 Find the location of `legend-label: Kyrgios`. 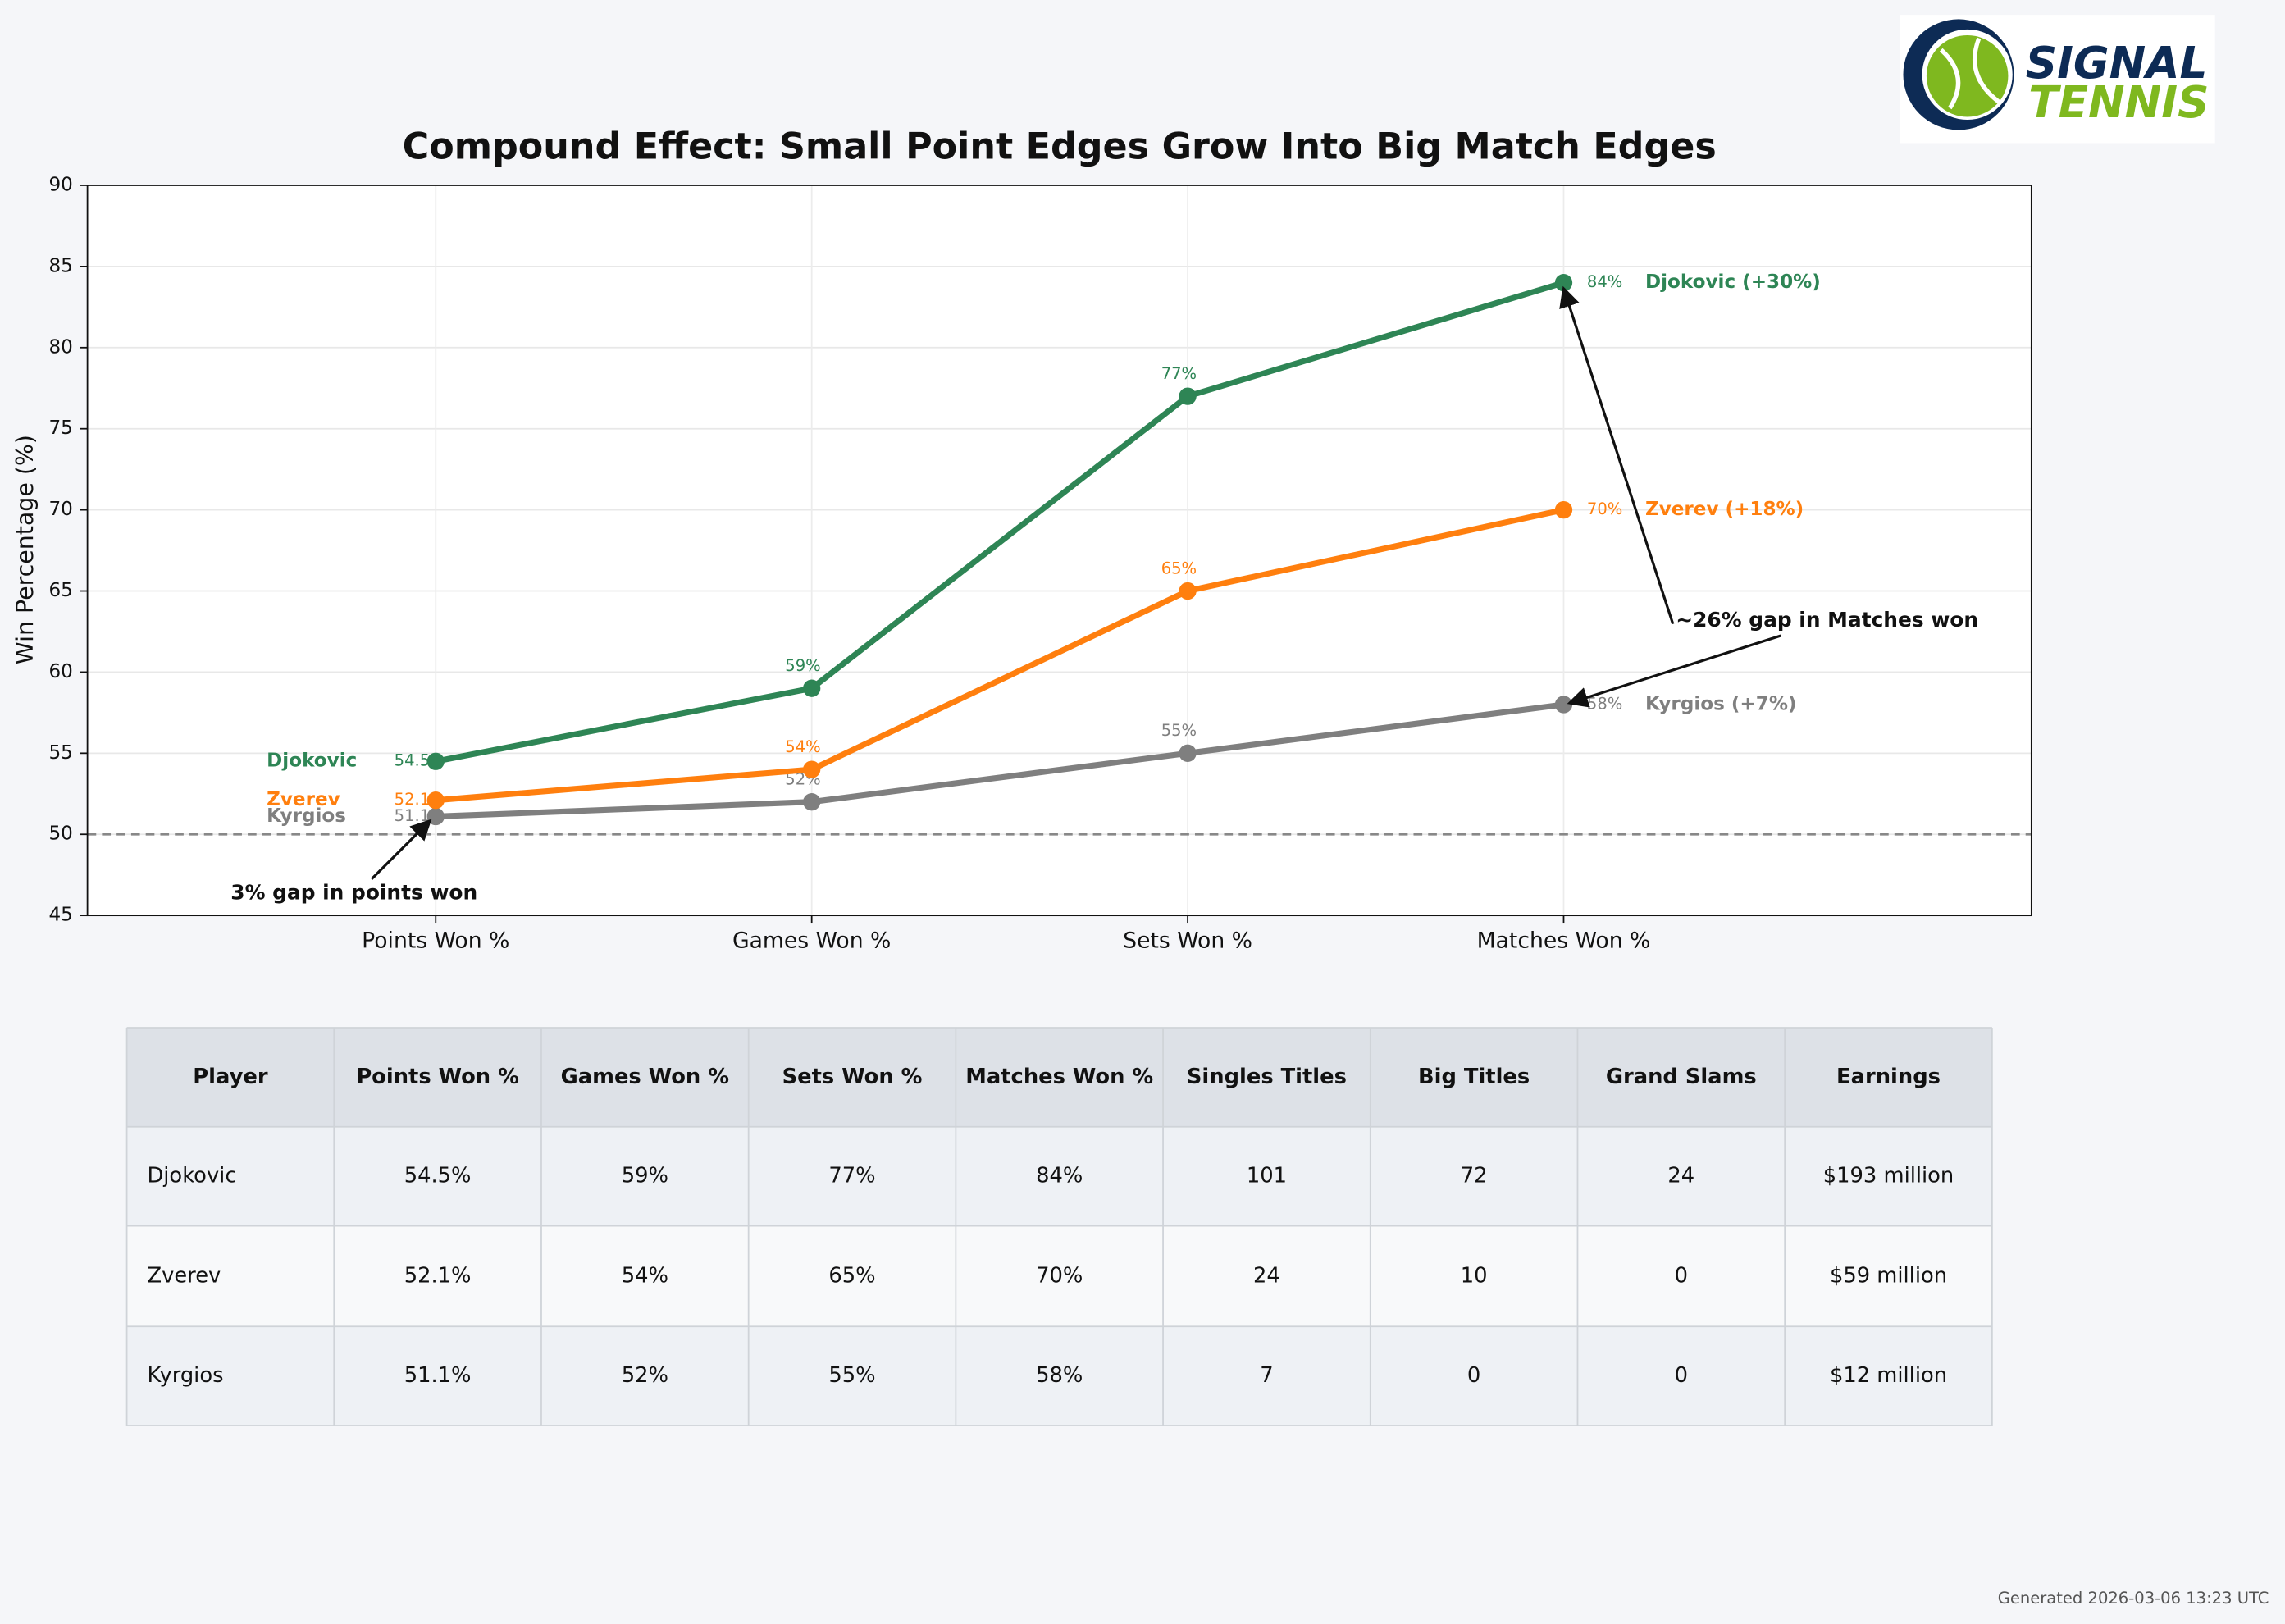

legend-label: Kyrgios is located at coordinates (306, 816).